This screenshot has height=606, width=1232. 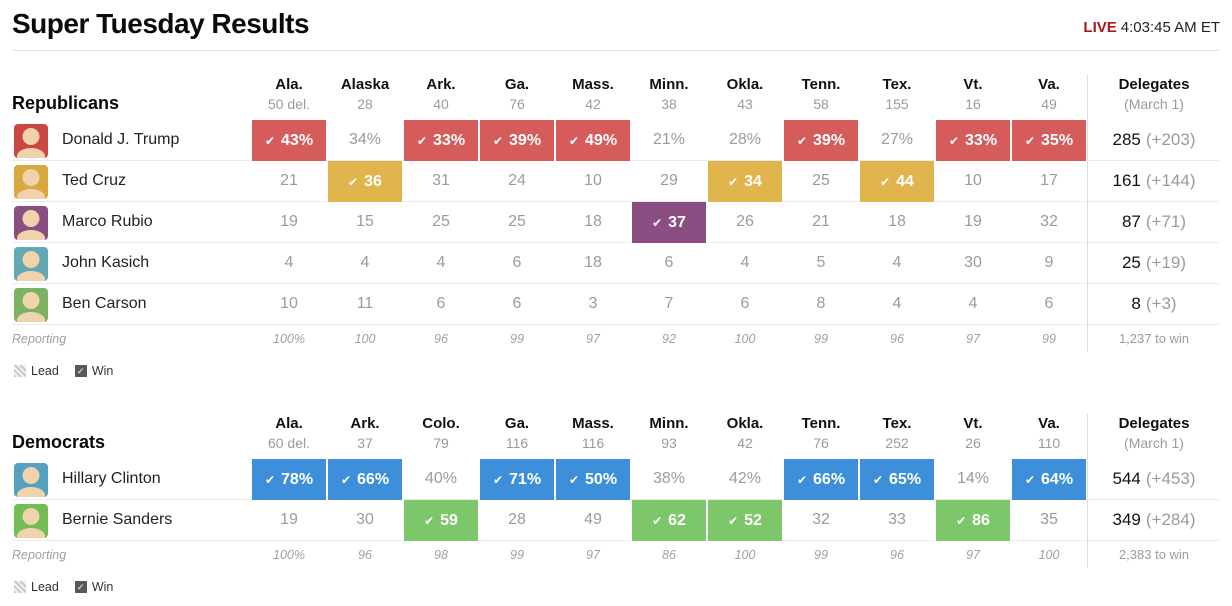 What do you see at coordinates (1100, 27) in the screenshot?
I see `live-badge: LIVE` at bounding box center [1100, 27].